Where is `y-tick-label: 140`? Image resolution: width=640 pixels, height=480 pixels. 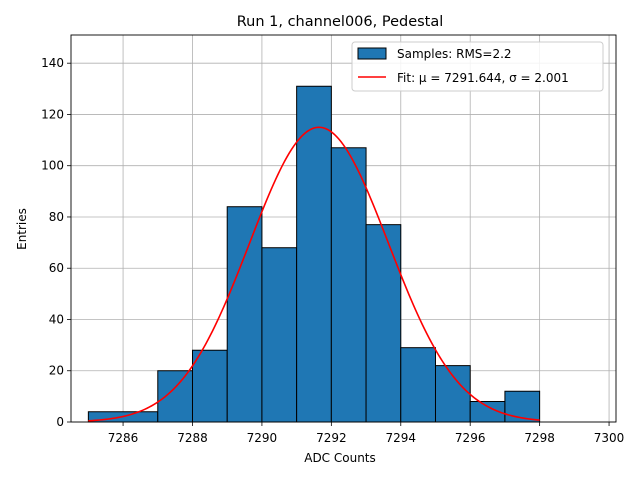
y-tick-label: 140 is located at coordinates (52, 63).